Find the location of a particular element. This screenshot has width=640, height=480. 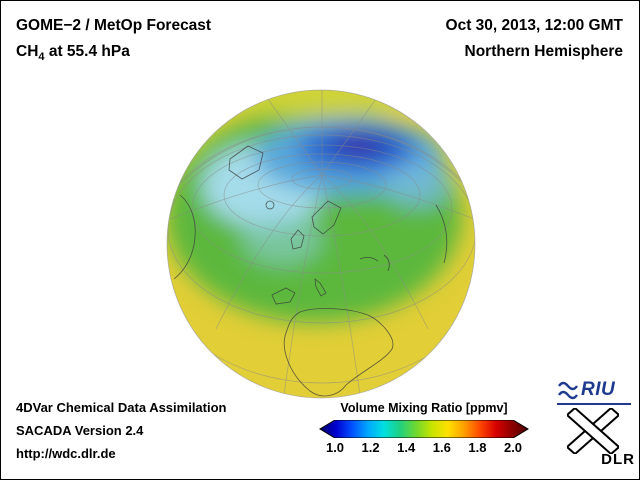

colorbar-tick: 1.2 is located at coordinates (370, 447).